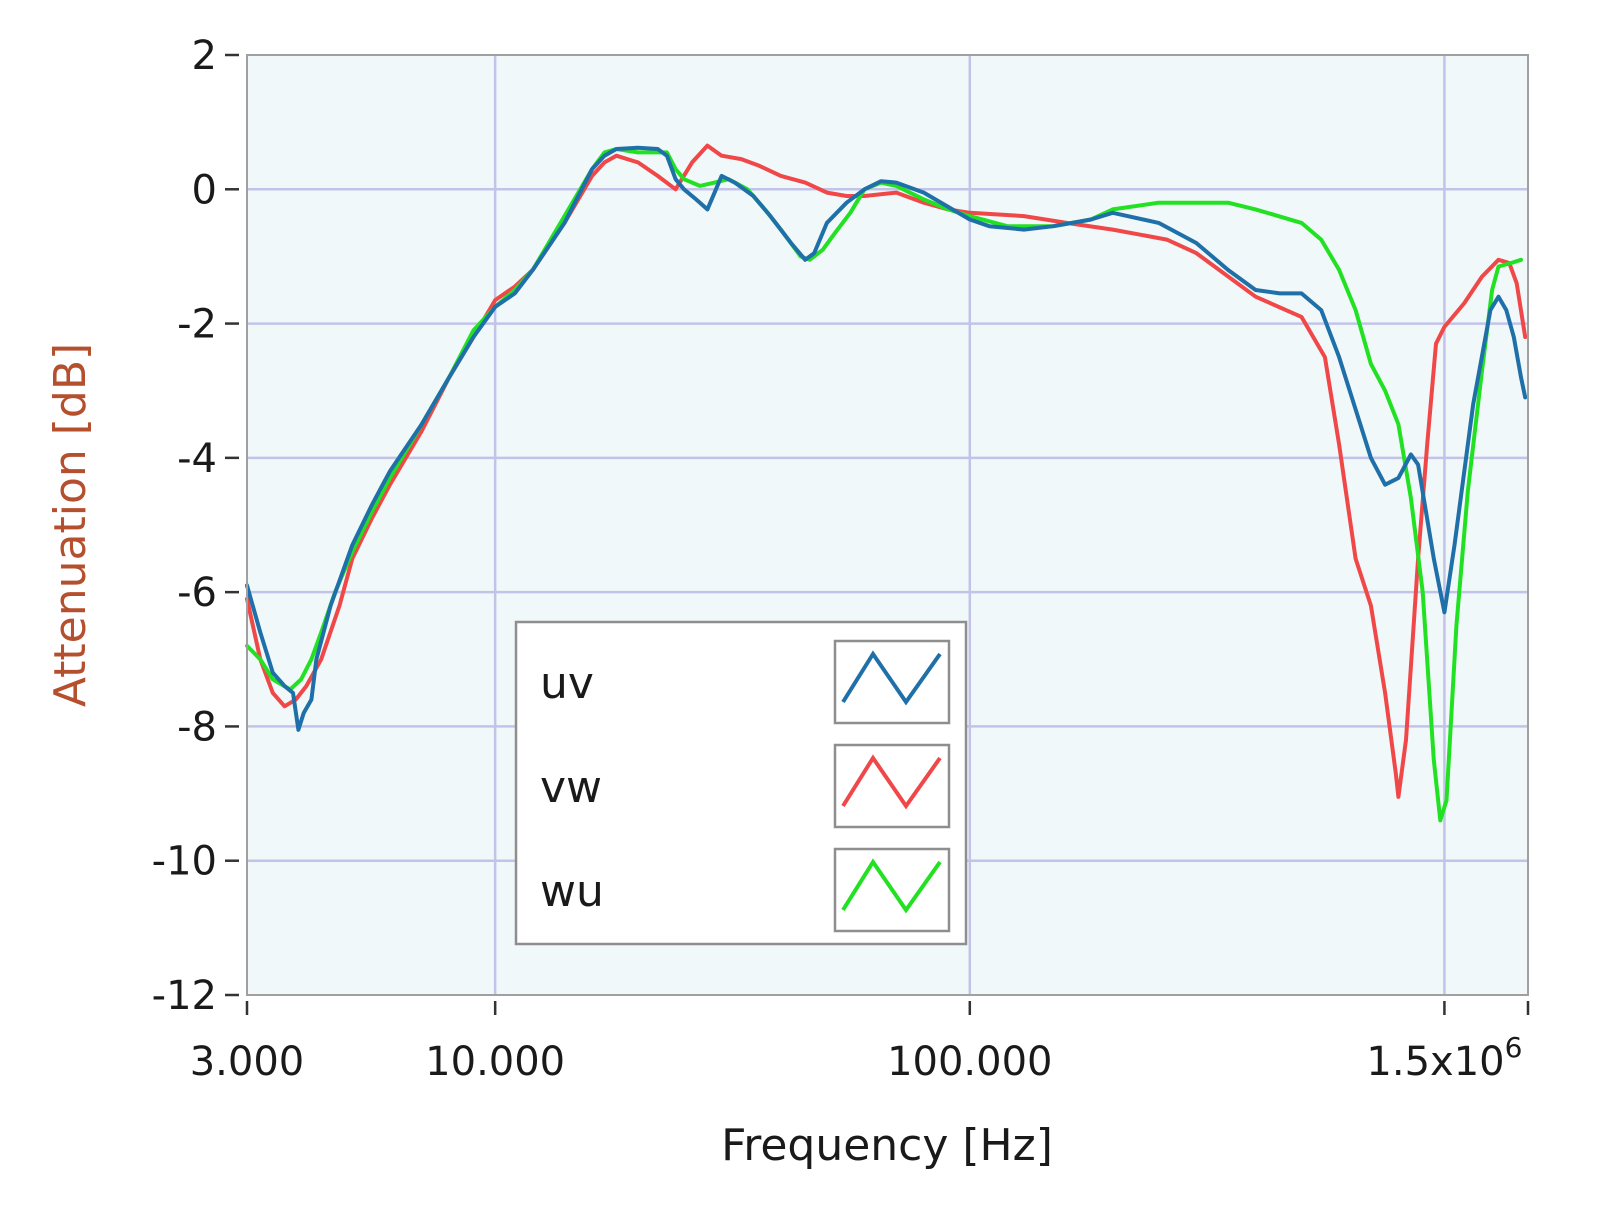 The image size is (1615, 1211). What do you see at coordinates (572, 891) in the screenshot?
I see `legend-label-wu: wu` at bounding box center [572, 891].